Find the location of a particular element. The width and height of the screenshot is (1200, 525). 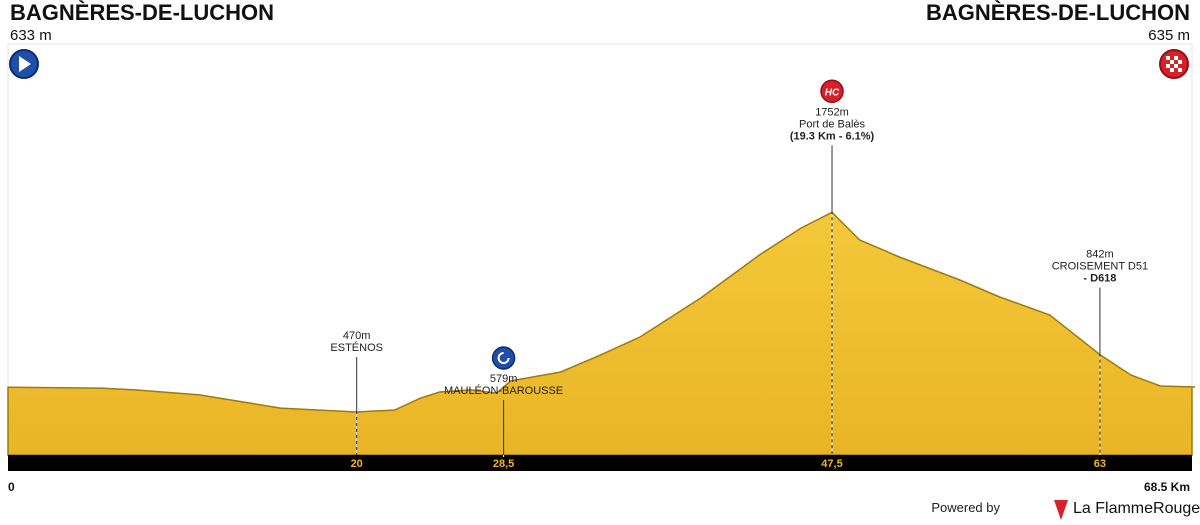

finish-altitude: 635 m is located at coordinates (1169, 35).